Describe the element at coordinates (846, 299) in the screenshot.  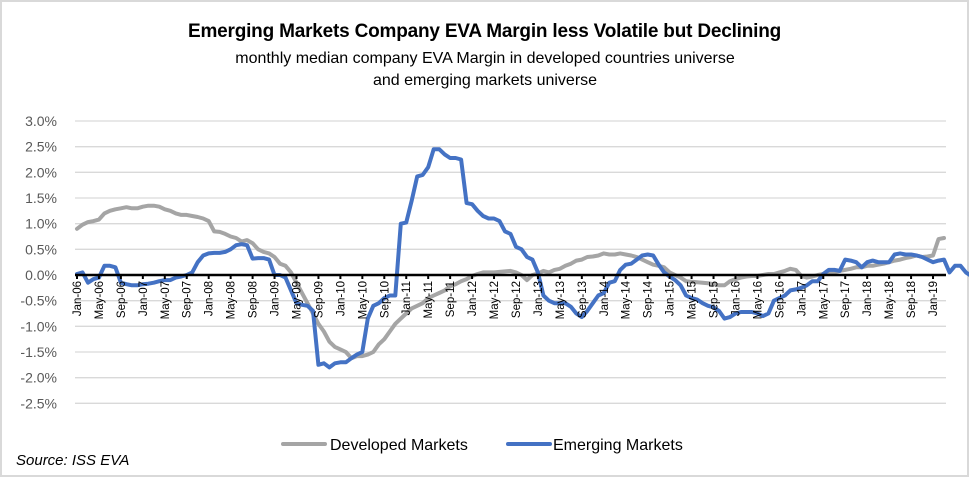
I see `x-tick-label: Sep-17` at that location.